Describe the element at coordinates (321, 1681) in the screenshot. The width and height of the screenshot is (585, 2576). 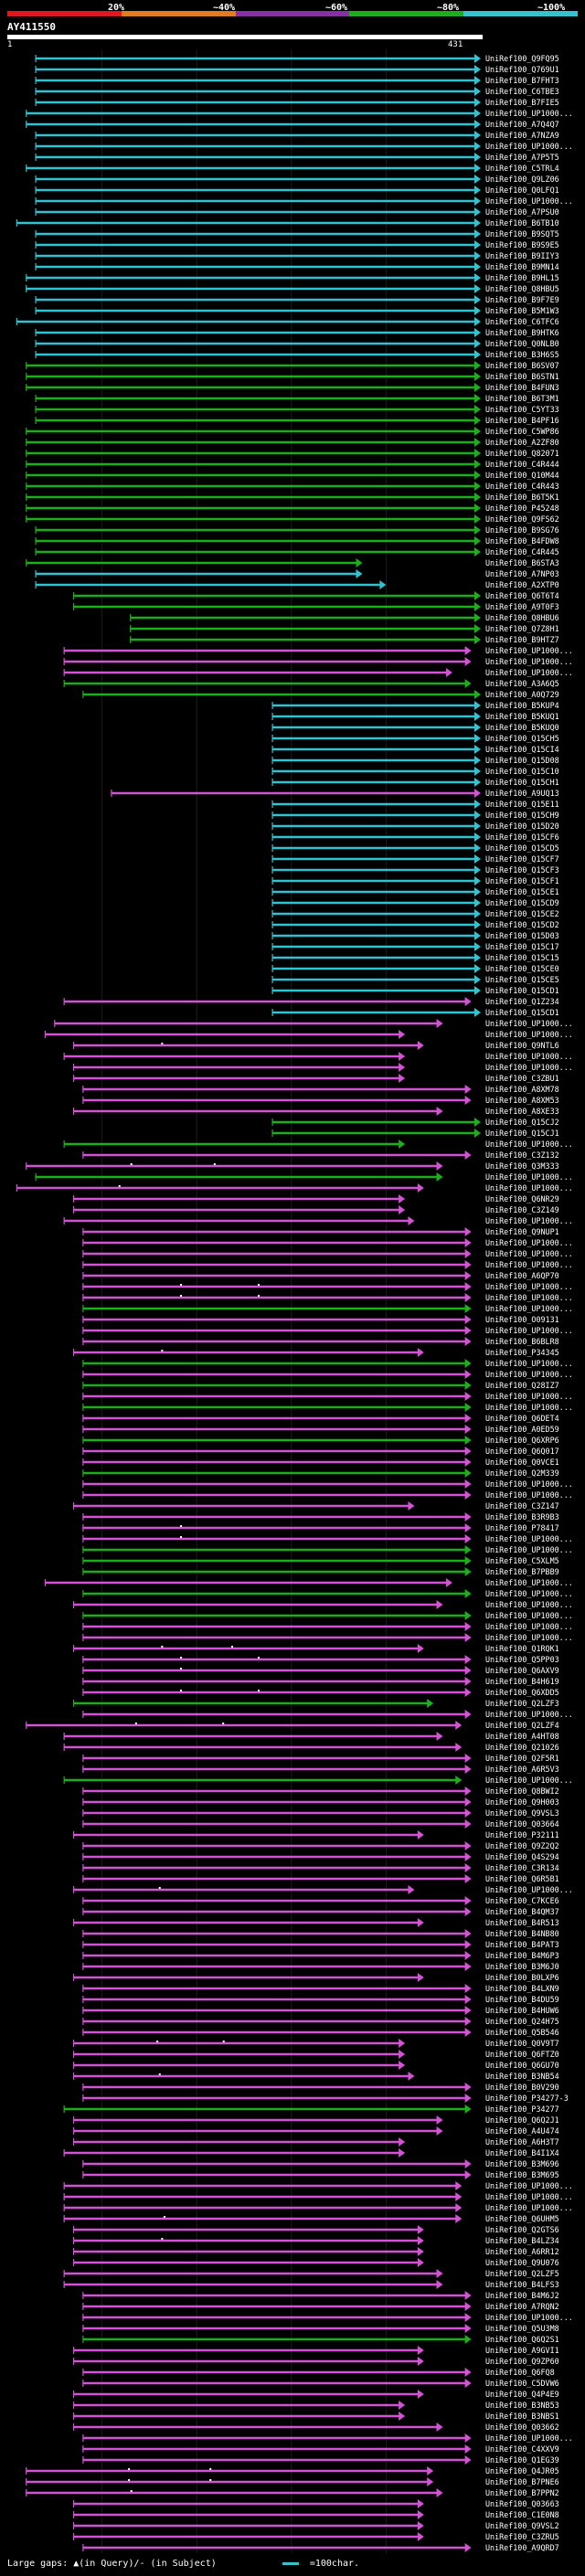
I see `hit-row: UniRef100_B4H619` at that location.